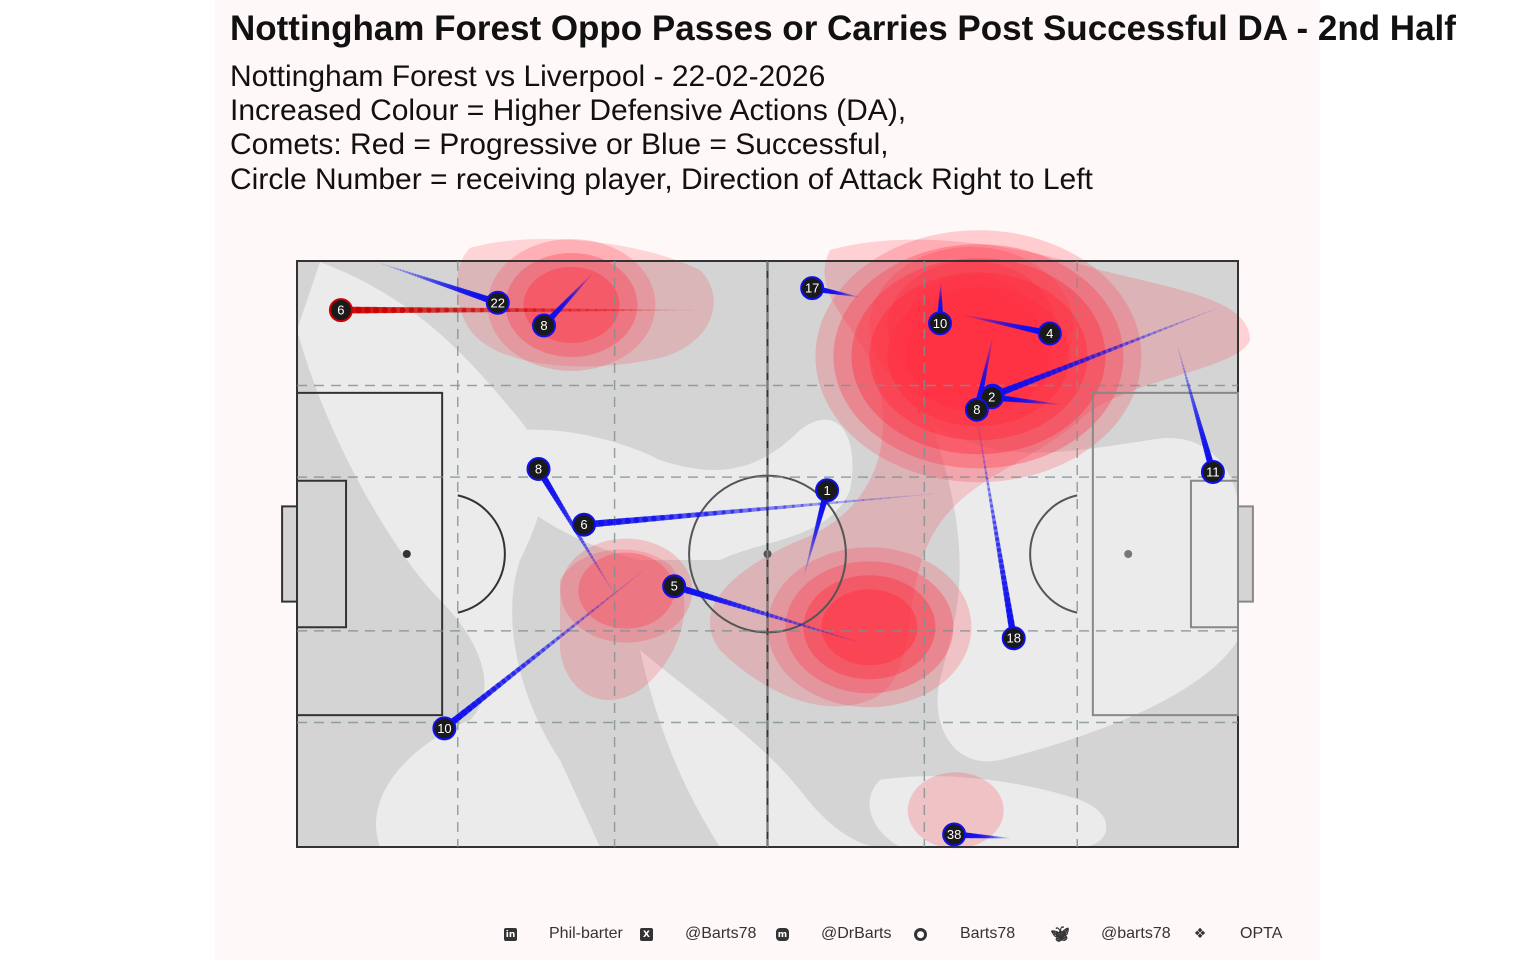  Describe the element at coordinates (826, 490) in the screenshot. I see `player-number-label: 1` at that location.